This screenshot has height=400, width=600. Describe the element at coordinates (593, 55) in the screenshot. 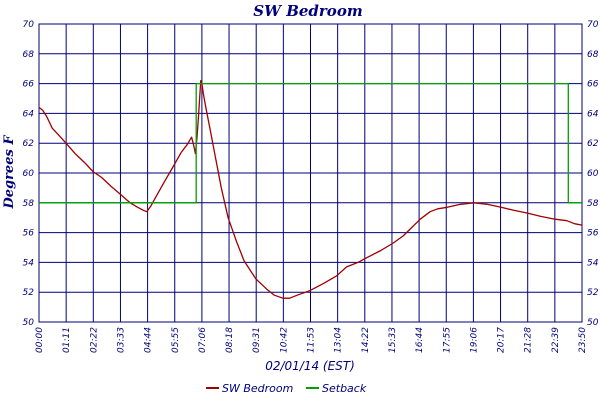

I see `y-tick-label-right: 68` at that location.